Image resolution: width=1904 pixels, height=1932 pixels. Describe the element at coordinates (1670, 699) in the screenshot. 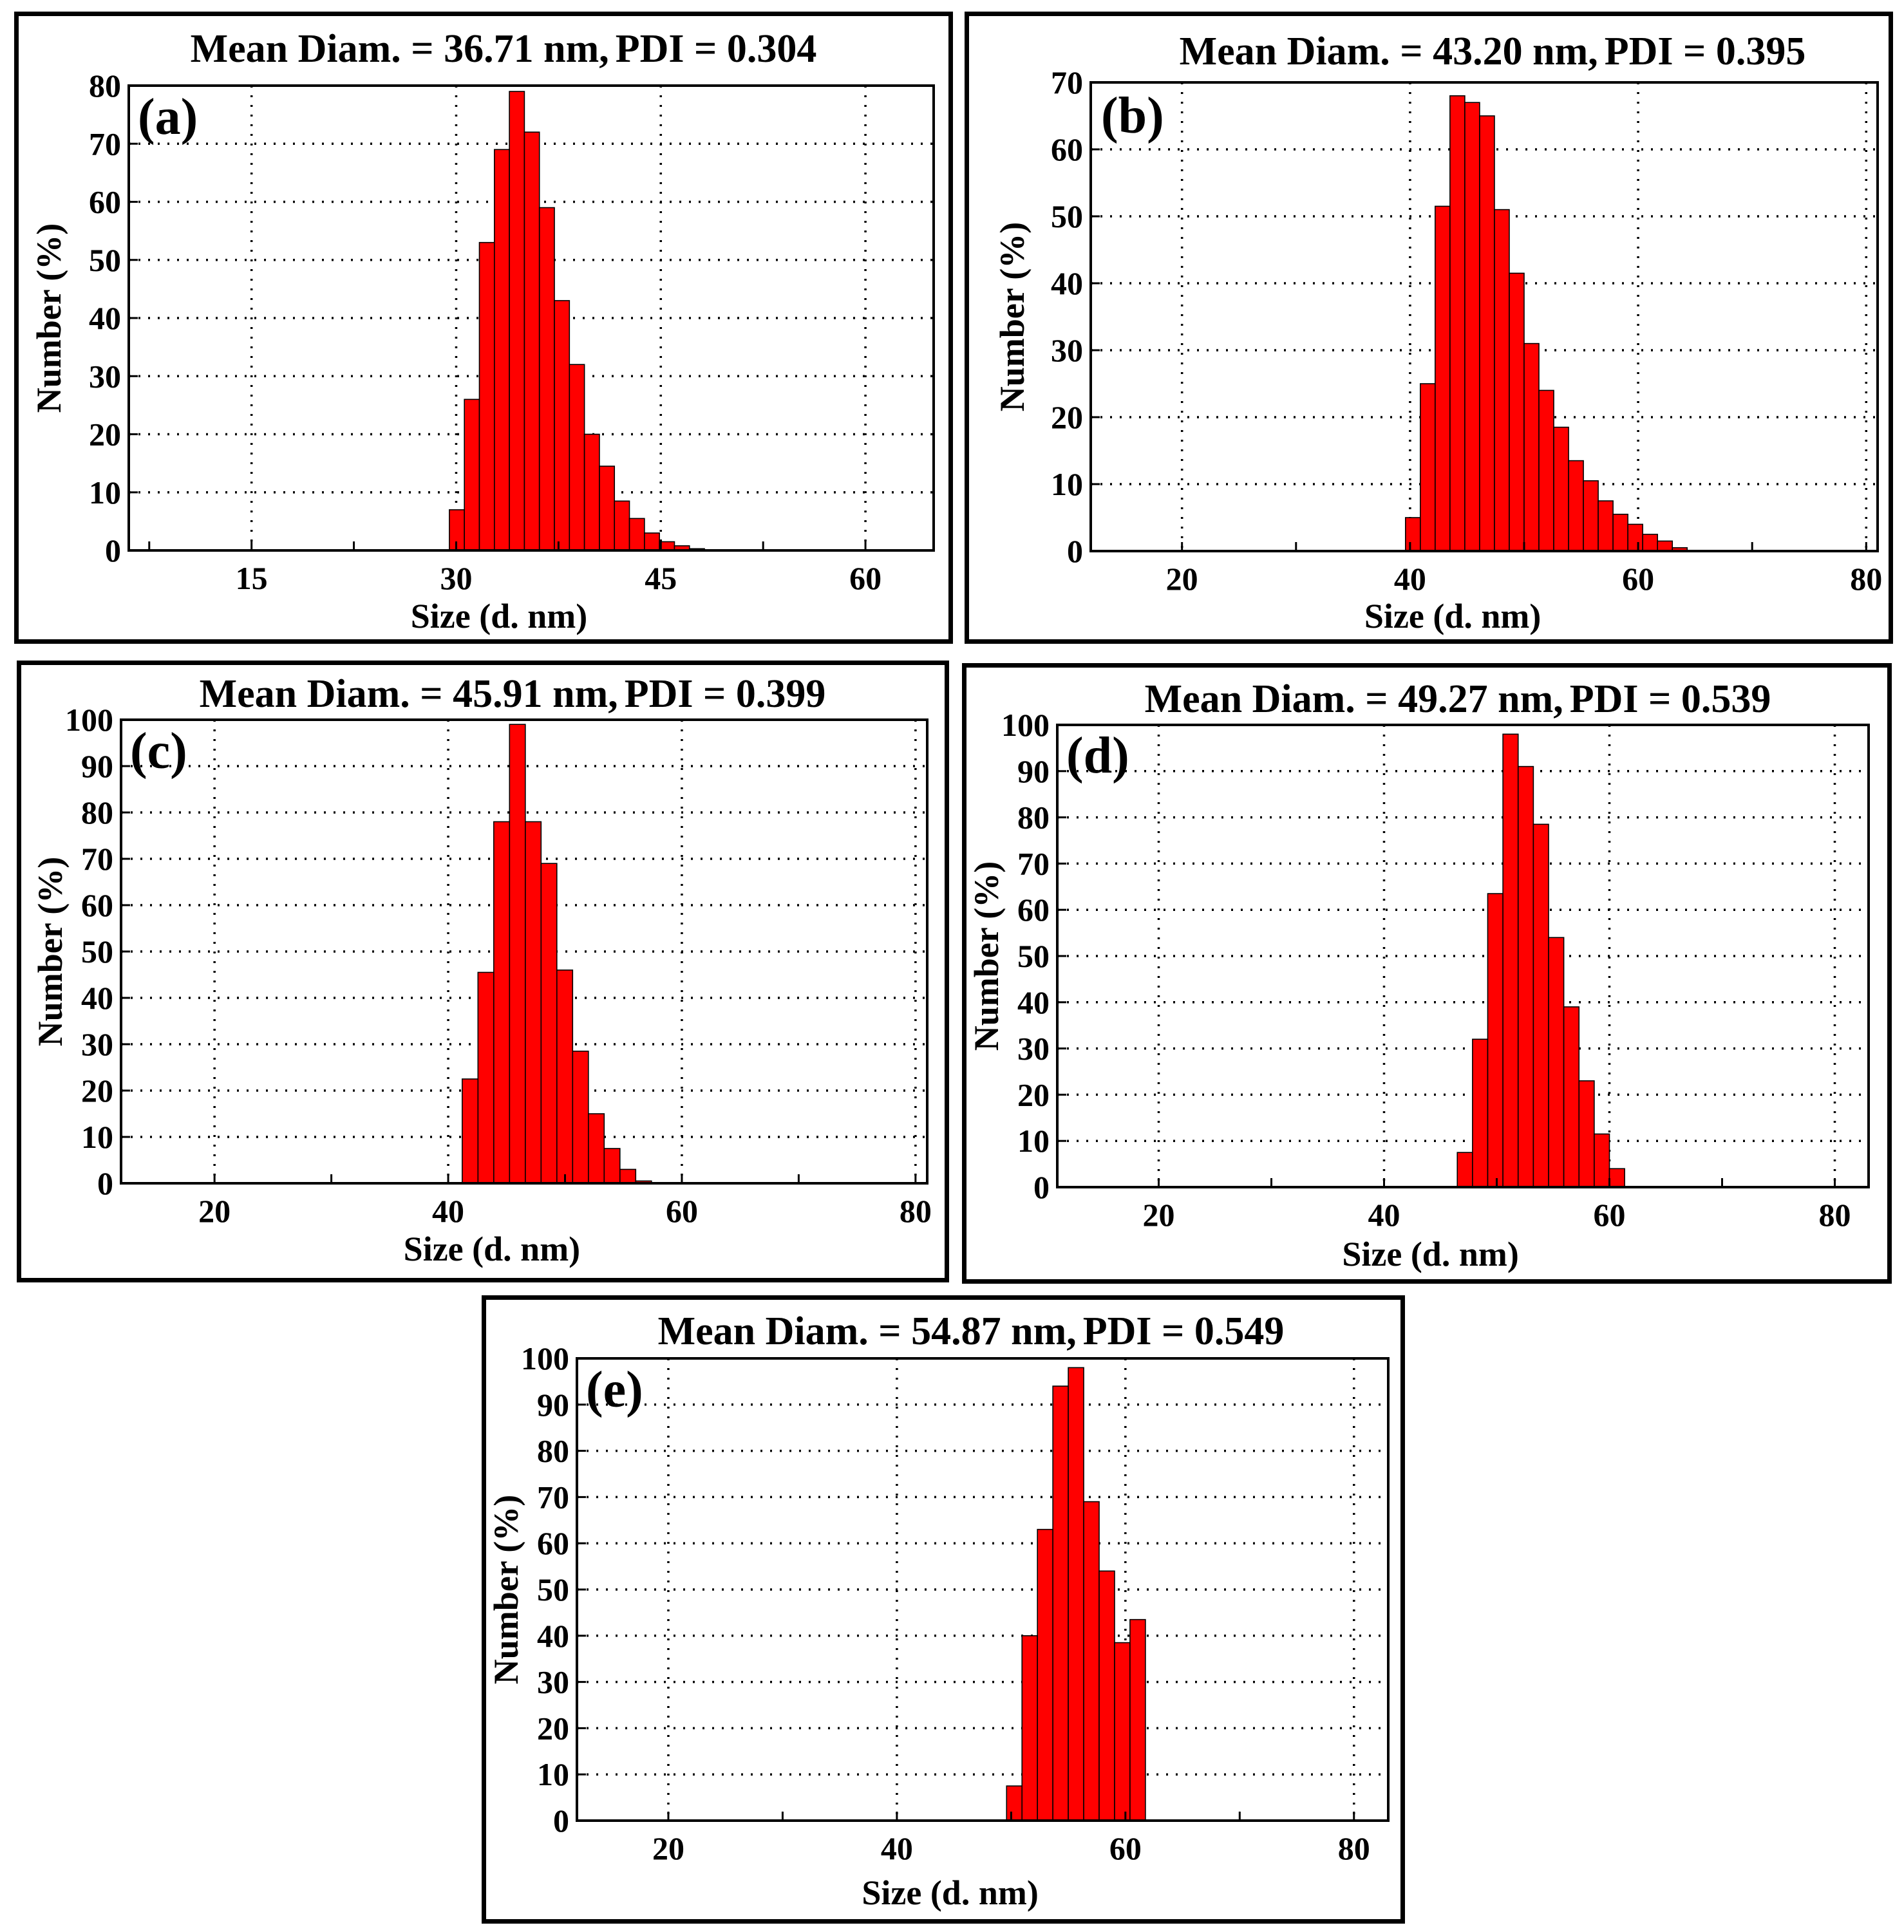

I see `title-pdi: PDI = 0.539` at that location.